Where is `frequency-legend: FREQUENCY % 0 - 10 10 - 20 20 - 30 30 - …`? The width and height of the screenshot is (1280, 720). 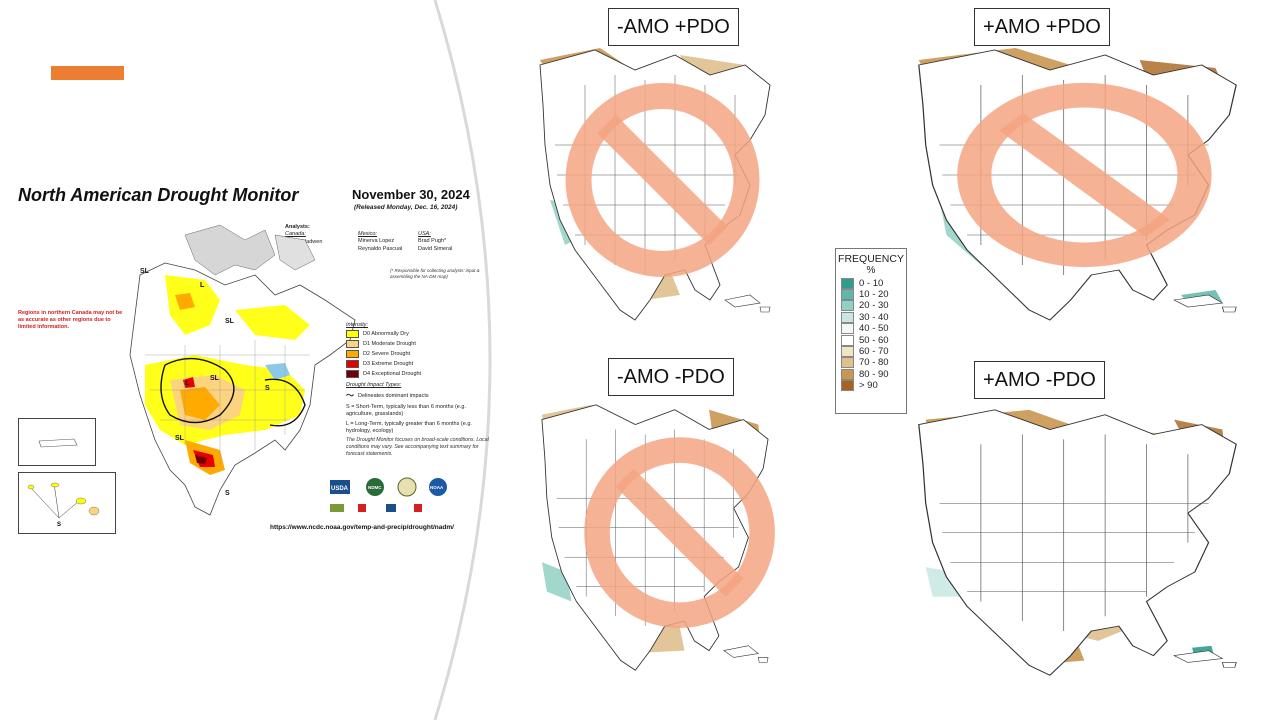 frequency-legend: FREQUENCY % 0 - 10 10 - 20 20 - 30 30 - … is located at coordinates (871, 331).